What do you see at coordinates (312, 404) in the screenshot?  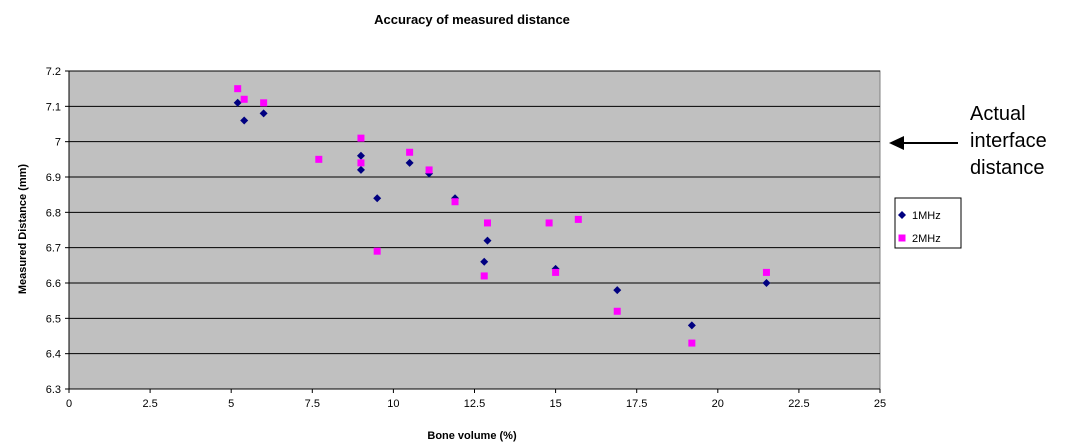 I see `x-tick-label: 7.5` at bounding box center [312, 404].